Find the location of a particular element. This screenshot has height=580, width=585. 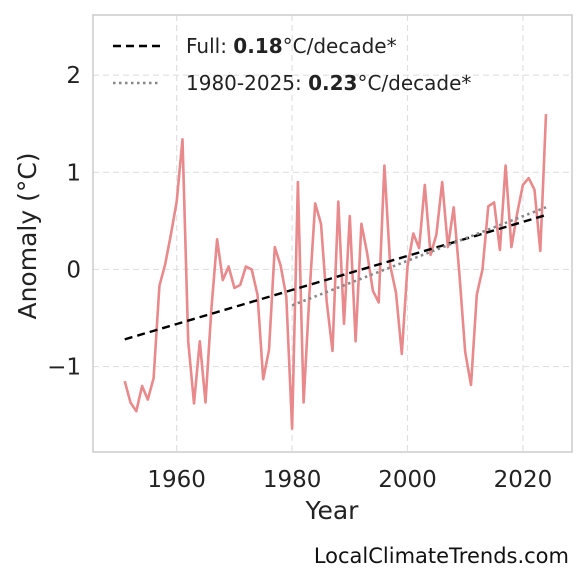

y-tick-label: 2 is located at coordinates (73, 76).